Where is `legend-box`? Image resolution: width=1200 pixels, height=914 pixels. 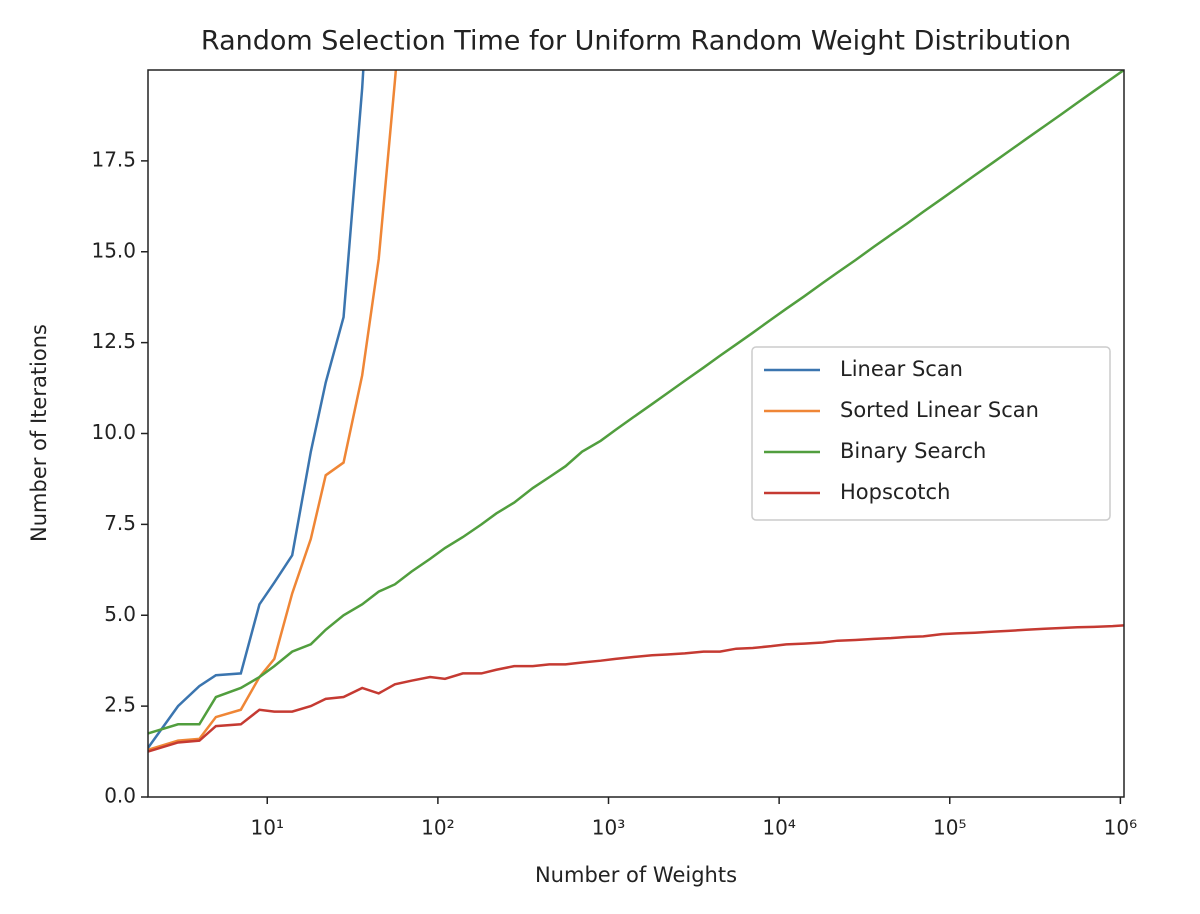
legend-box is located at coordinates (931, 433).